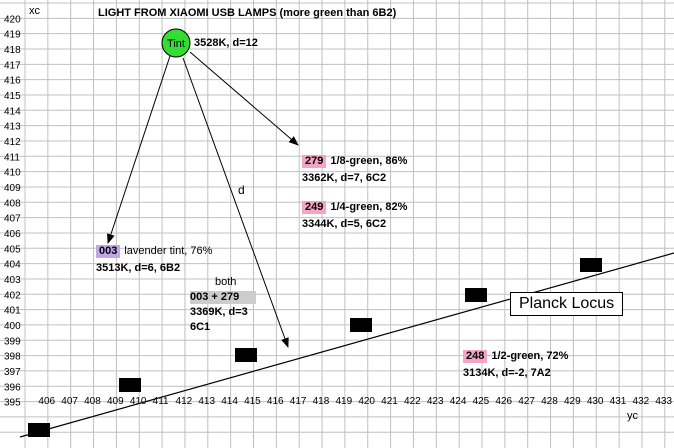  I want to click on col-label: 427, so click(526, 401).